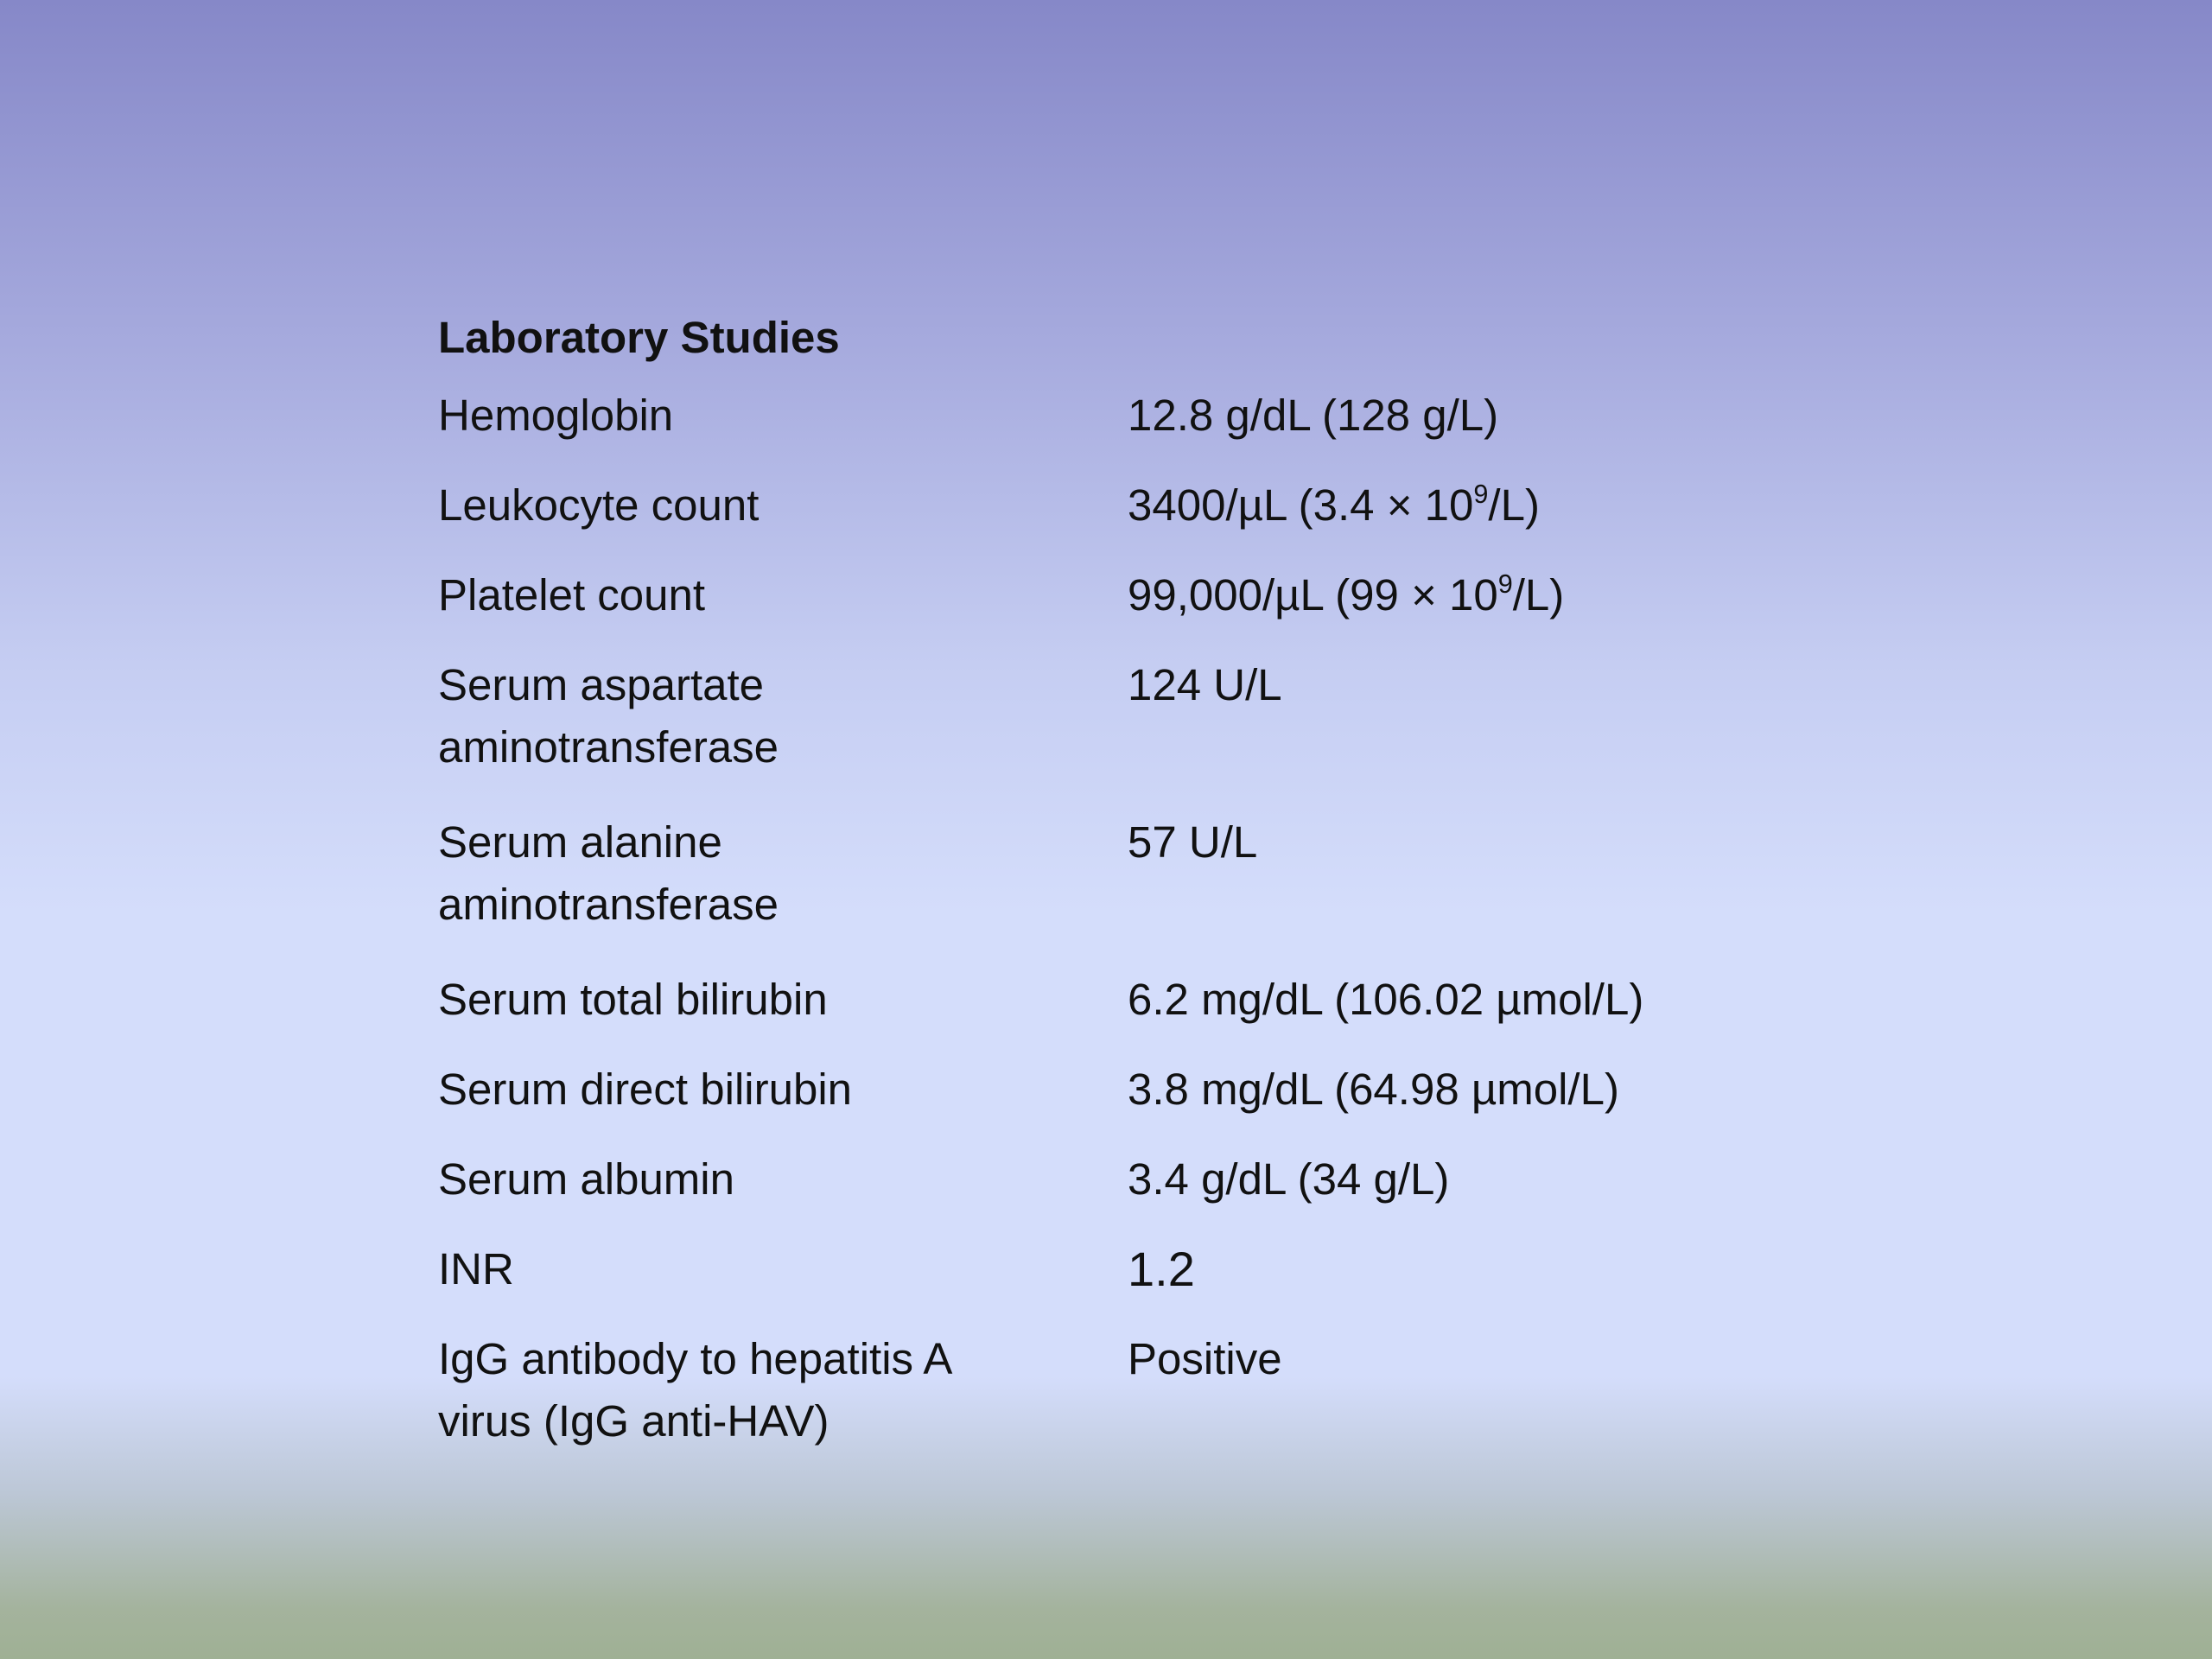 The height and width of the screenshot is (1659, 2212). What do you see at coordinates (639, 337) in the screenshot?
I see `table-heading: Laboratory Studies` at bounding box center [639, 337].